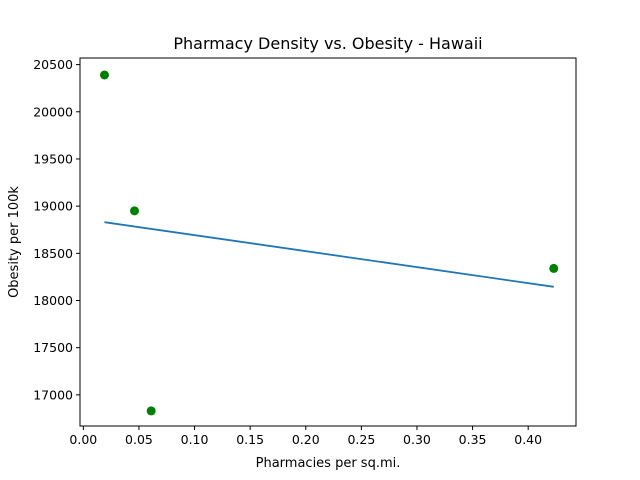  I want to click on y-tick-label: 19000, so click(53, 206).